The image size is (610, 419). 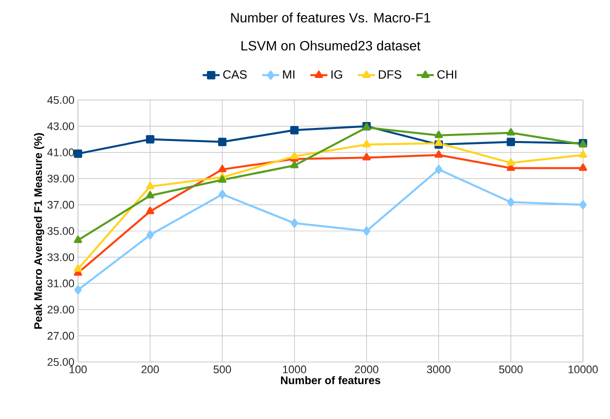 What do you see at coordinates (78, 370) in the screenshot?
I see `x-tick-label: 100` at bounding box center [78, 370].